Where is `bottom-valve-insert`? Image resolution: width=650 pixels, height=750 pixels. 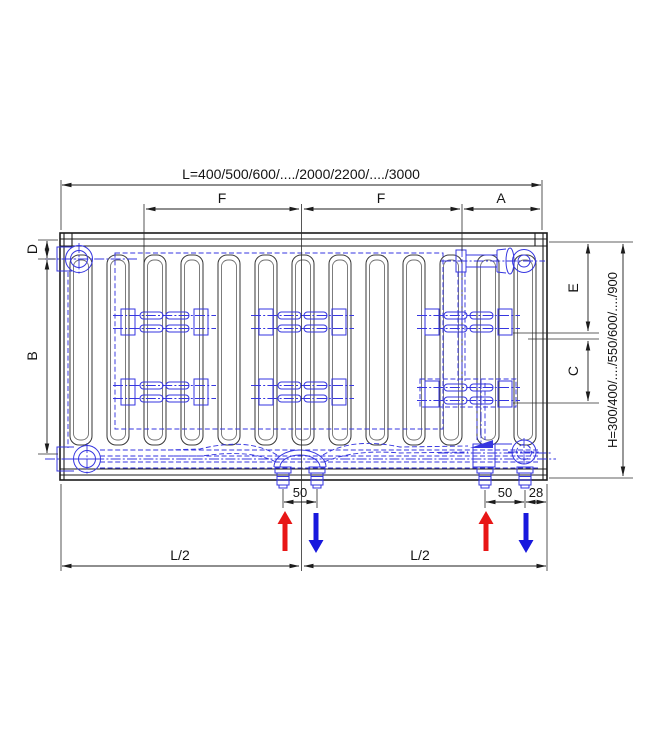 bottom-valve-insert is located at coordinates (495, 434).